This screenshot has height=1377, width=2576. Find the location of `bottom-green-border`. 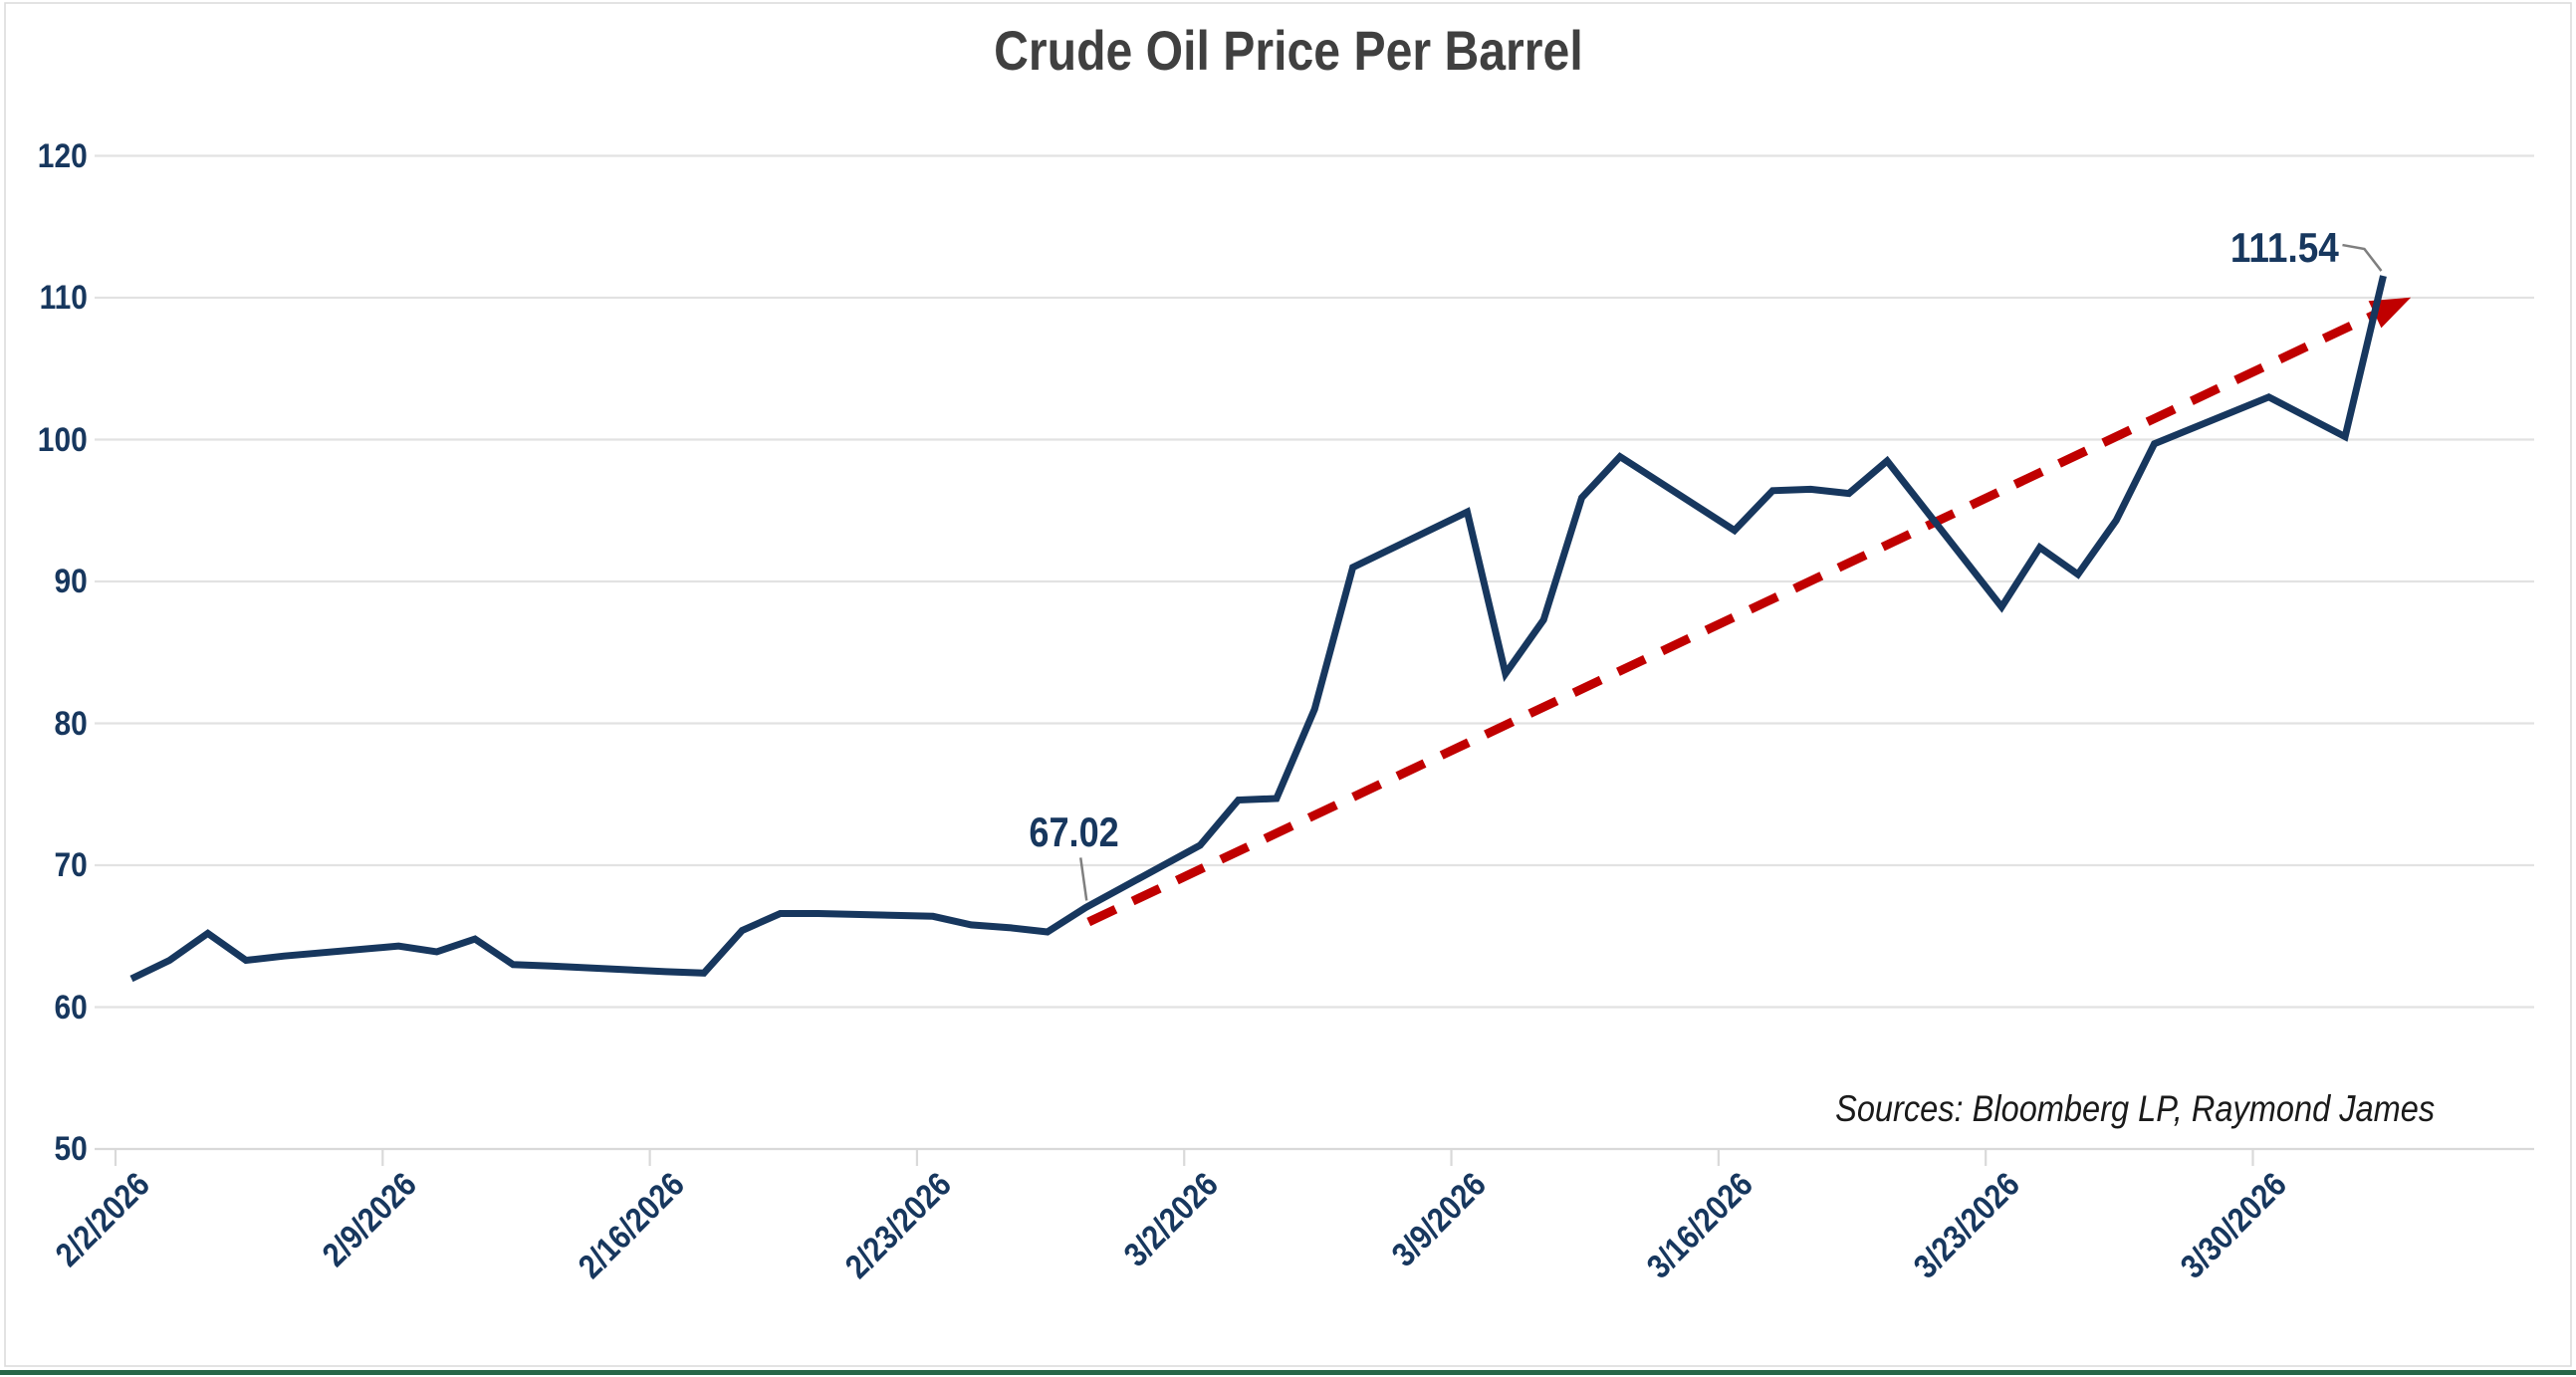

bottom-green-border is located at coordinates (1288, 1372).